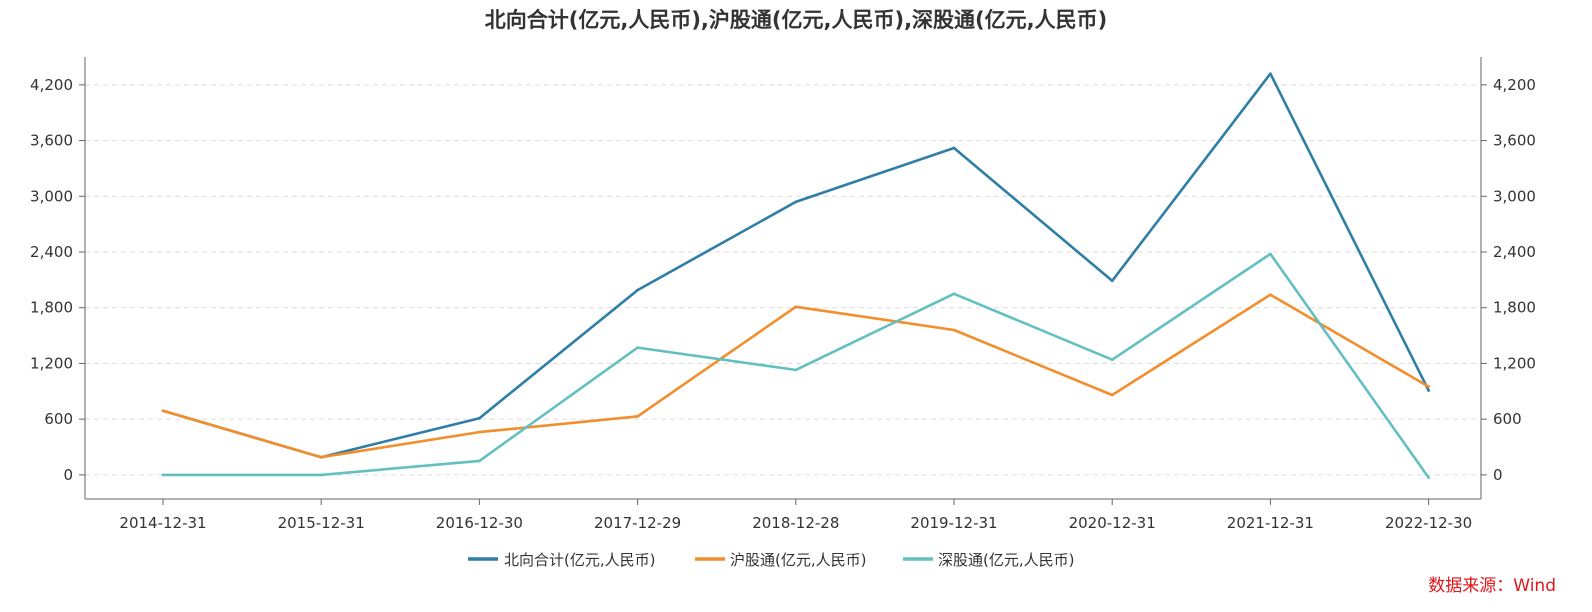 This screenshot has height=612, width=1592. I want to click on x-tick-label: 2022-12-30, so click(1428, 523).